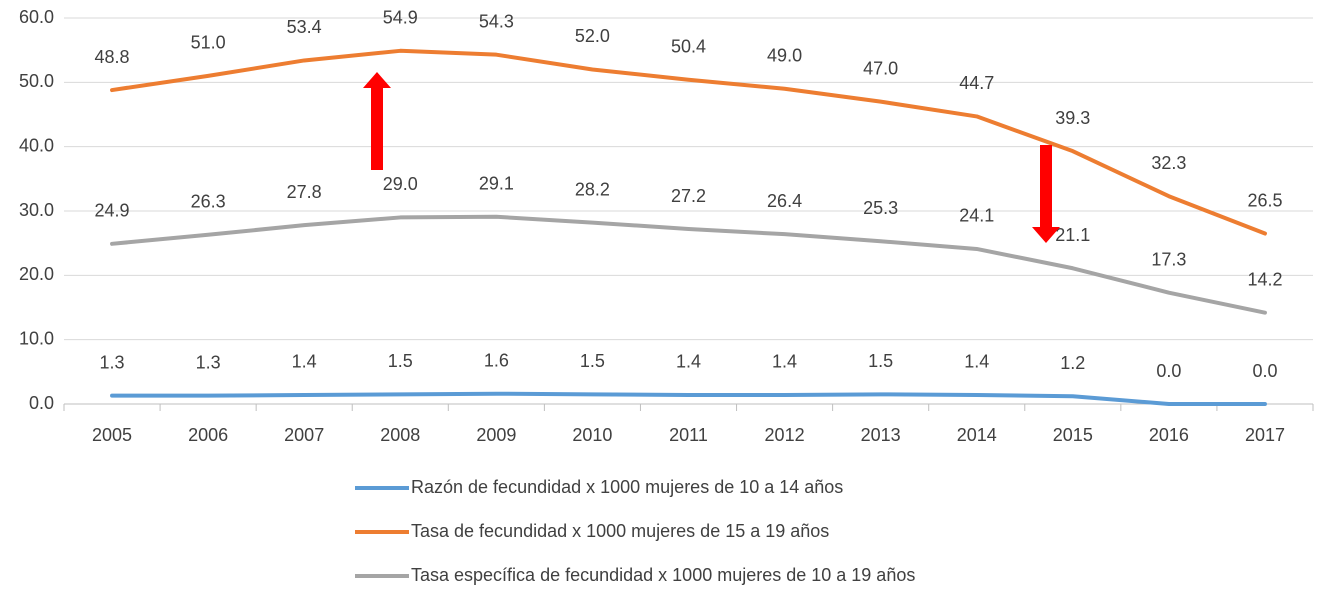 The height and width of the screenshot is (595, 1321). What do you see at coordinates (785, 435) in the screenshot?
I see `x-tick-label: 2012` at bounding box center [785, 435].